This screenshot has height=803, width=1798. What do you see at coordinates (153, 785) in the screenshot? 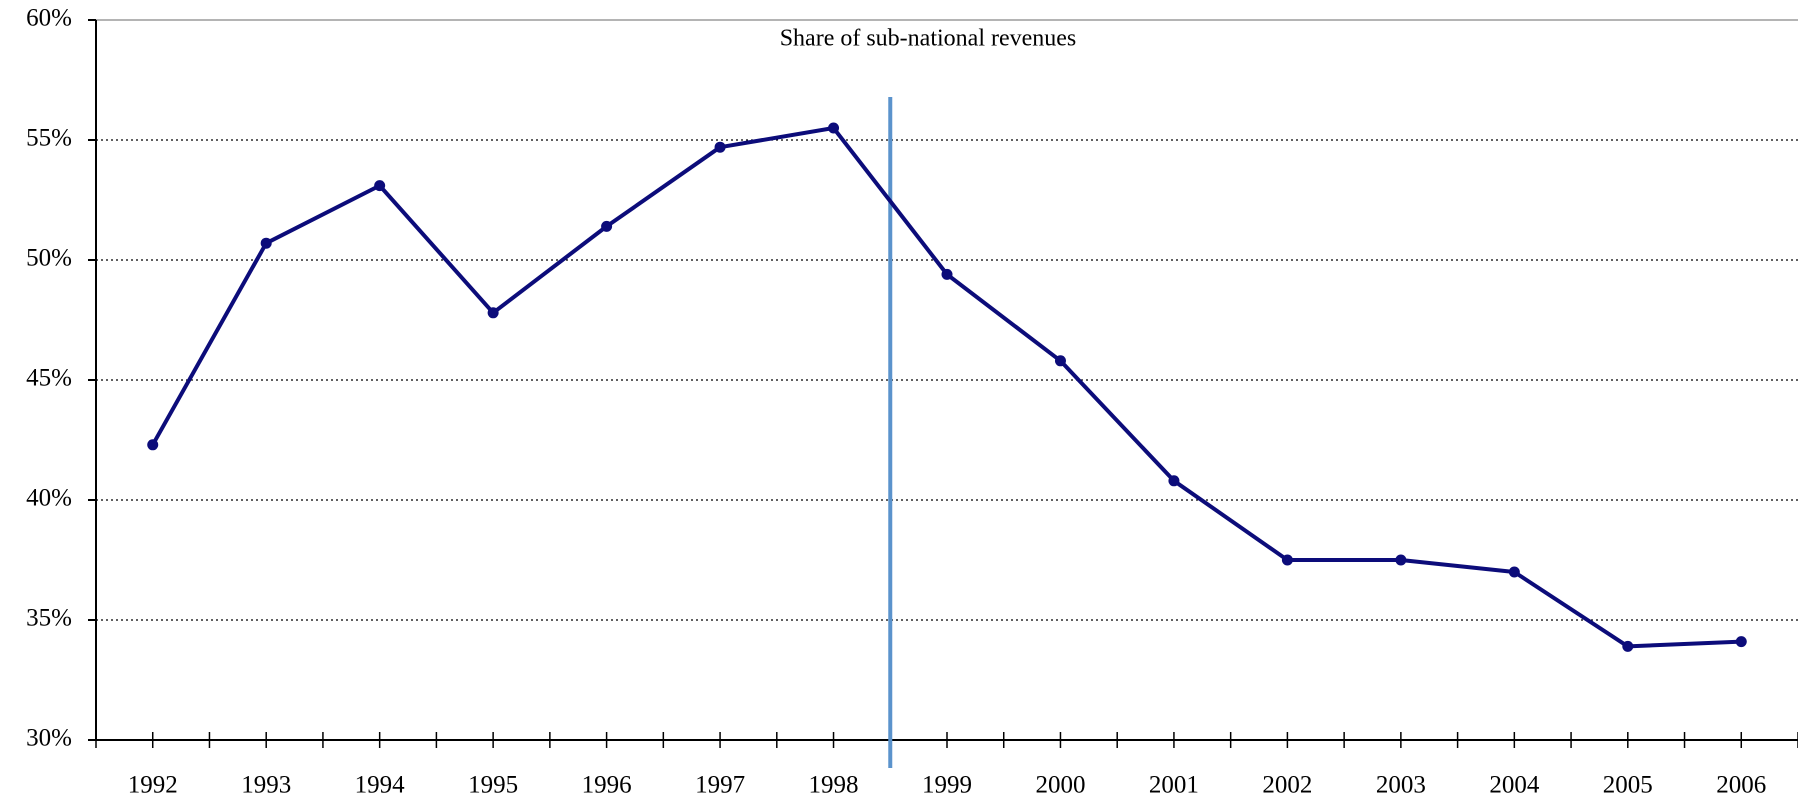
I see `x-tick-label: 1992` at bounding box center [153, 785].